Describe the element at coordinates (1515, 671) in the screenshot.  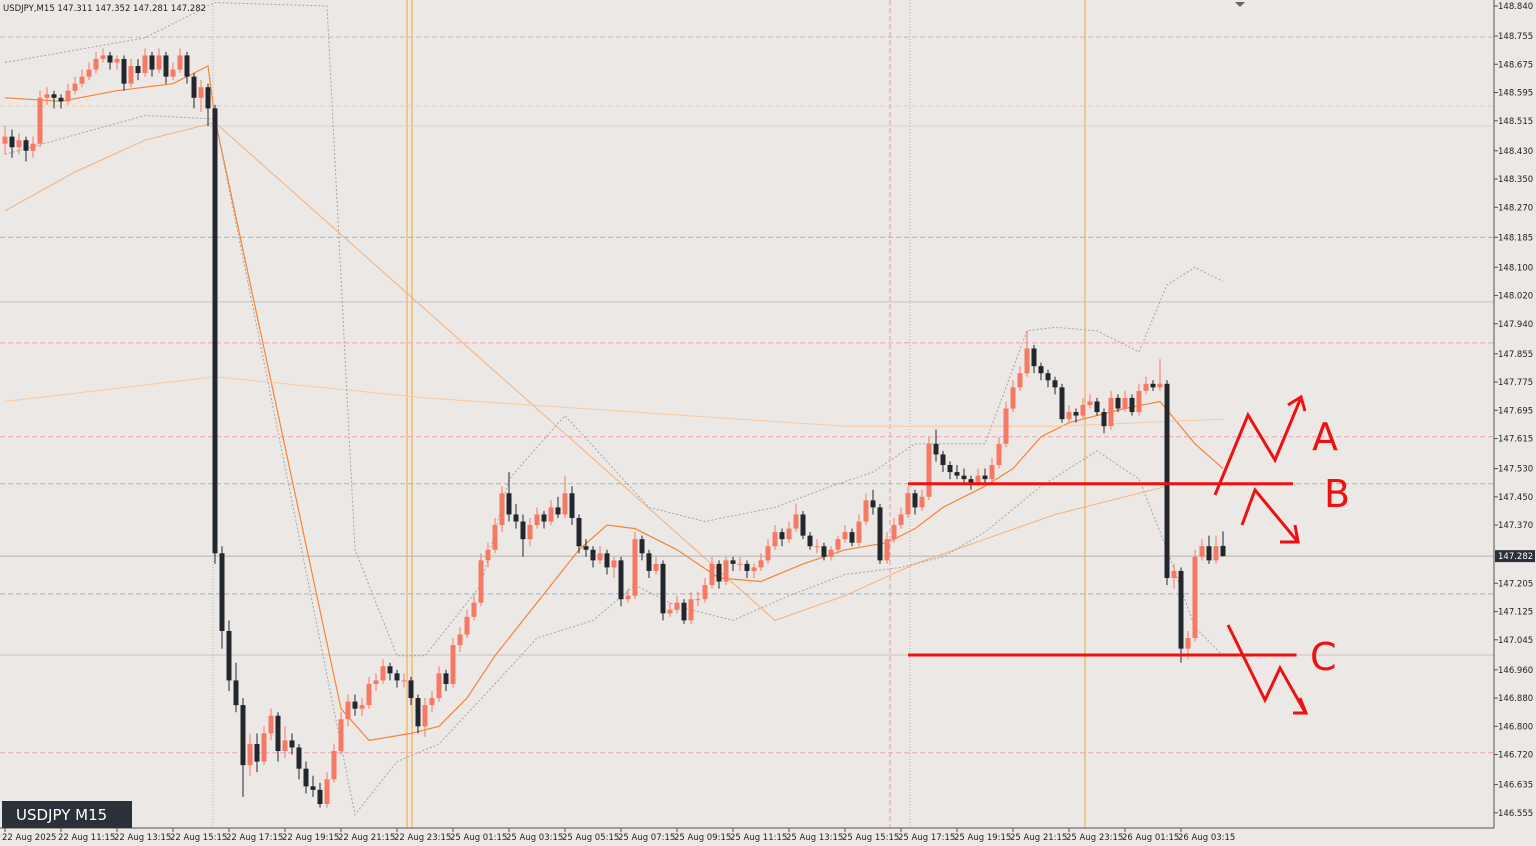
I see `y-tick-label: 146.960` at that location.